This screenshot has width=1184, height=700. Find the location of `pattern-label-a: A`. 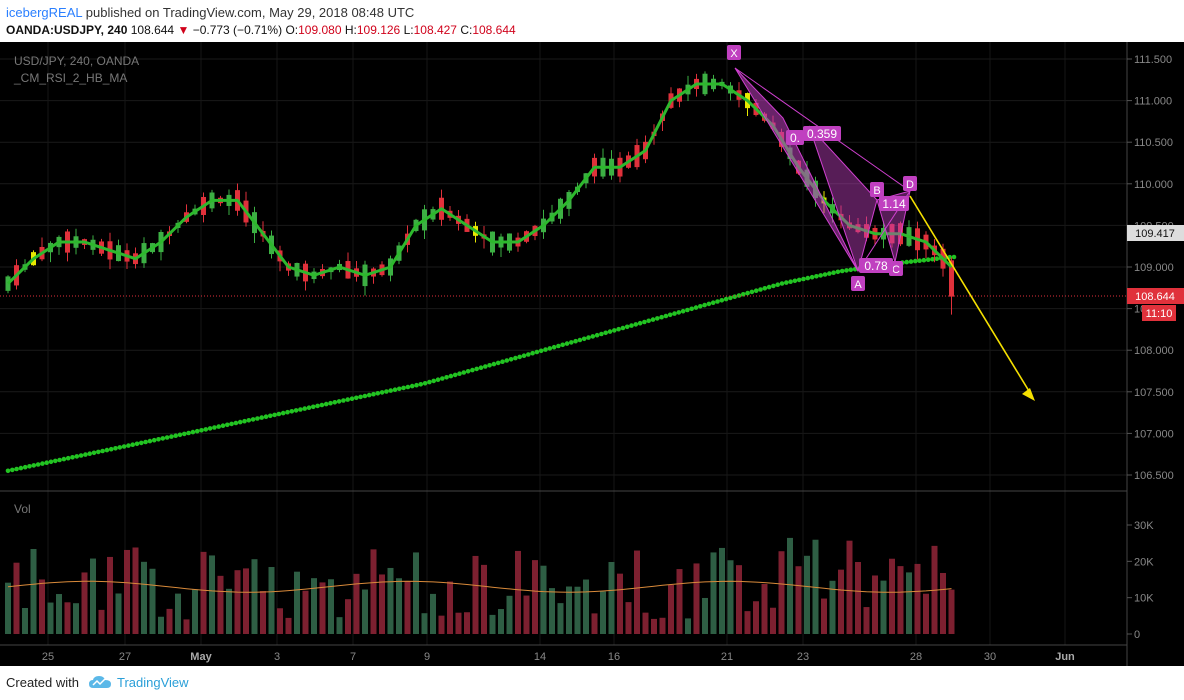

pattern-label-a: A is located at coordinates (858, 283).